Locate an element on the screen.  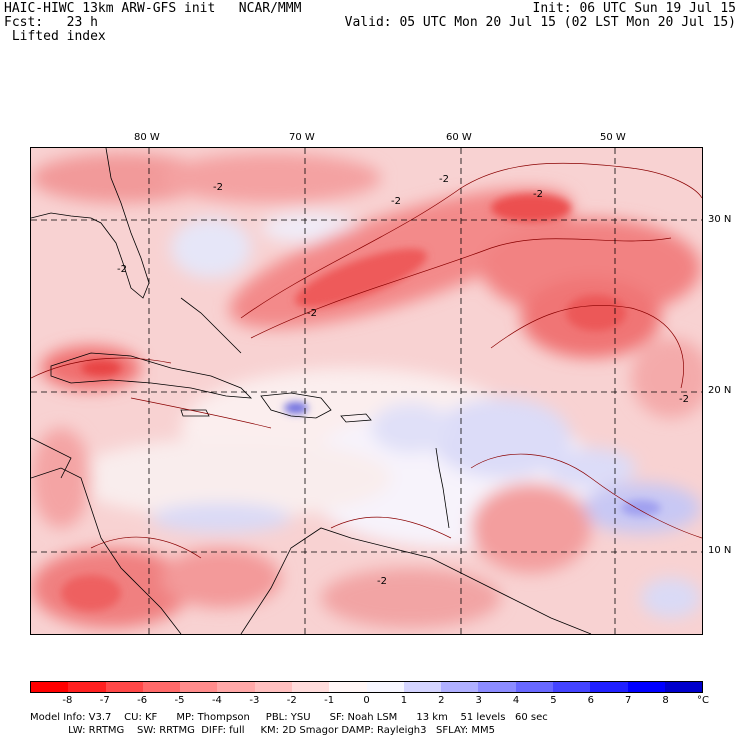
colorbar-tick-label: 3 is located at coordinates (478, 700).